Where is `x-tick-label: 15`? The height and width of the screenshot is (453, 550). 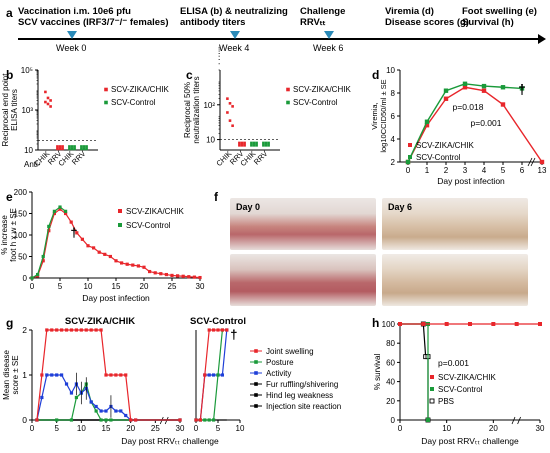 x-tick-label: 15 is located at coordinates (116, 286).